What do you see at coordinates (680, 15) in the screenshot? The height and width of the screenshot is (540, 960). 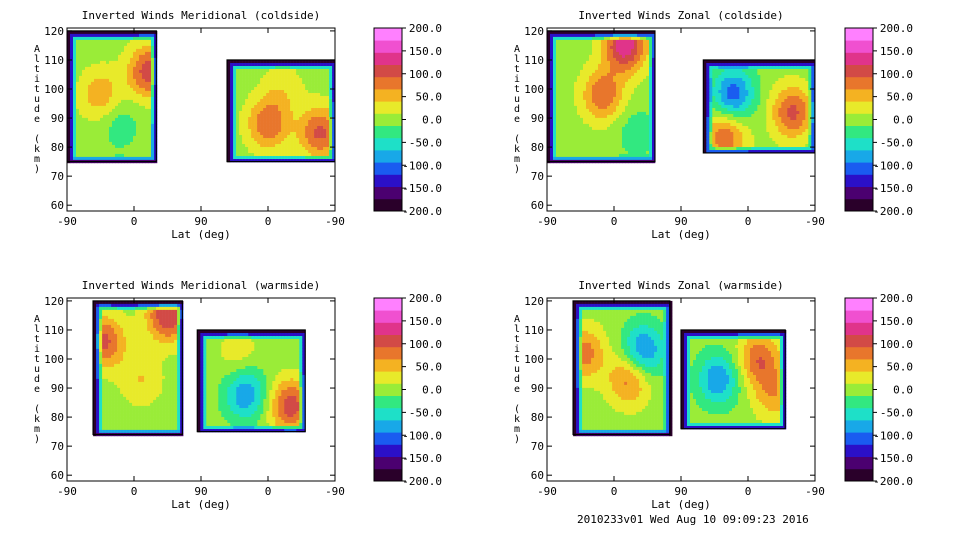 I see `chart-title: Inverted Winds Zonal (coldside)` at bounding box center [680, 15].